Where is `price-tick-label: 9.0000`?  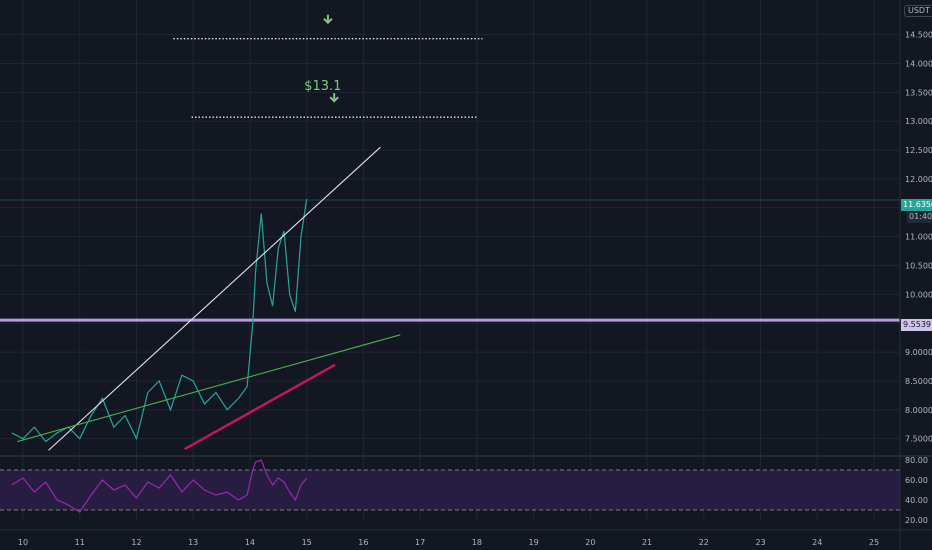 price-tick-label: 9.0000 is located at coordinates (918, 352).